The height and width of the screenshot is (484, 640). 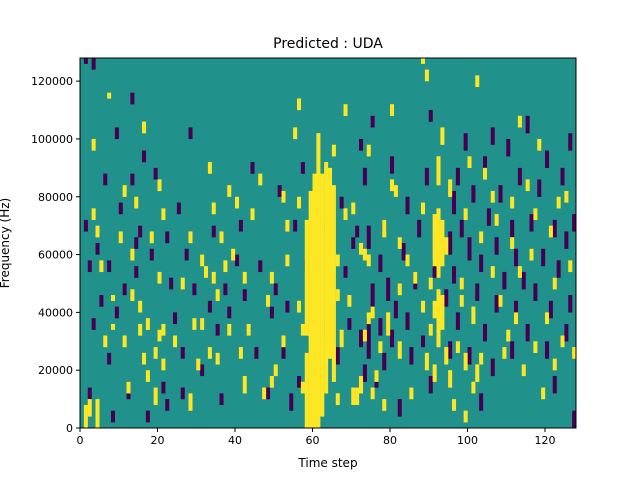 I want to click on y-axis-label: Frequency (Hz), so click(x=6, y=243).